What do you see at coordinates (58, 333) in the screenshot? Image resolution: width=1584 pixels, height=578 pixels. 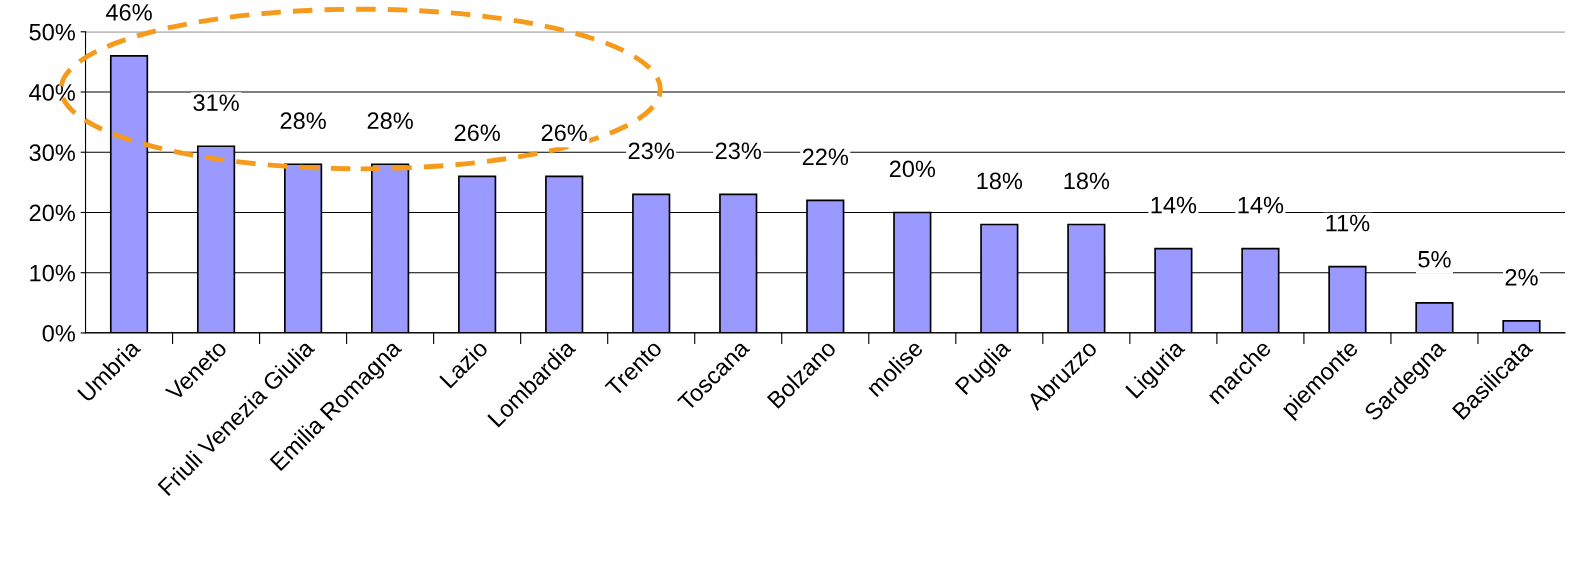 I see `y-tick-label: 0%` at bounding box center [58, 333].